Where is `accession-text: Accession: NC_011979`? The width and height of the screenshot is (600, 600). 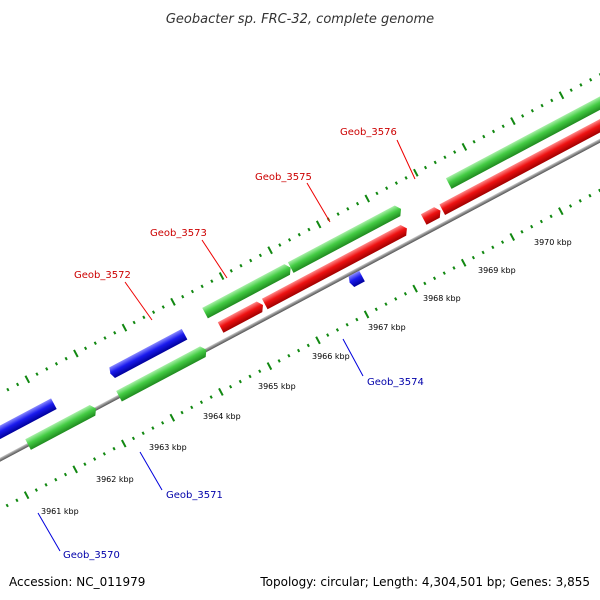
accession-text: Accession: NC_011979 is located at coordinates (77, 582).